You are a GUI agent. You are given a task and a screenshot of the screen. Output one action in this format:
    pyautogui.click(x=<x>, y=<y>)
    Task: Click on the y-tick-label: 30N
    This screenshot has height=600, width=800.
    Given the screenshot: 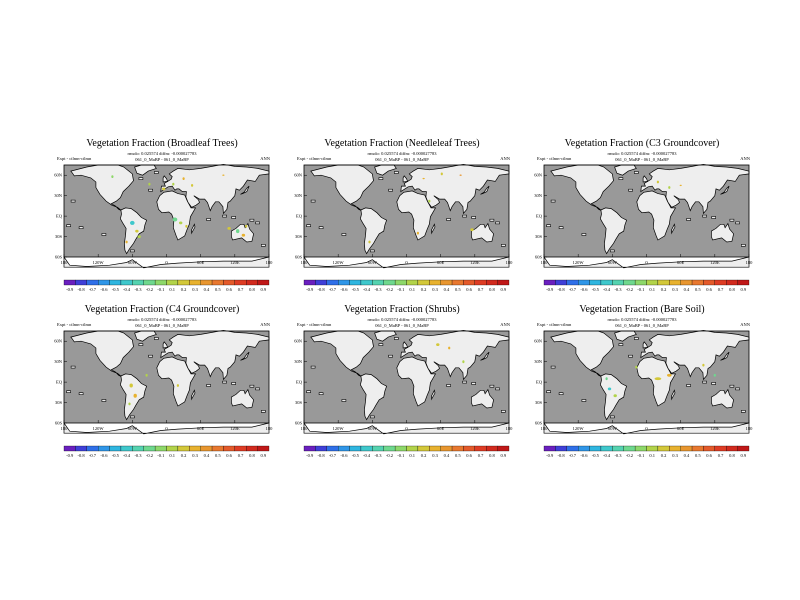 What is the action you would take?
    pyautogui.click(x=298, y=361)
    